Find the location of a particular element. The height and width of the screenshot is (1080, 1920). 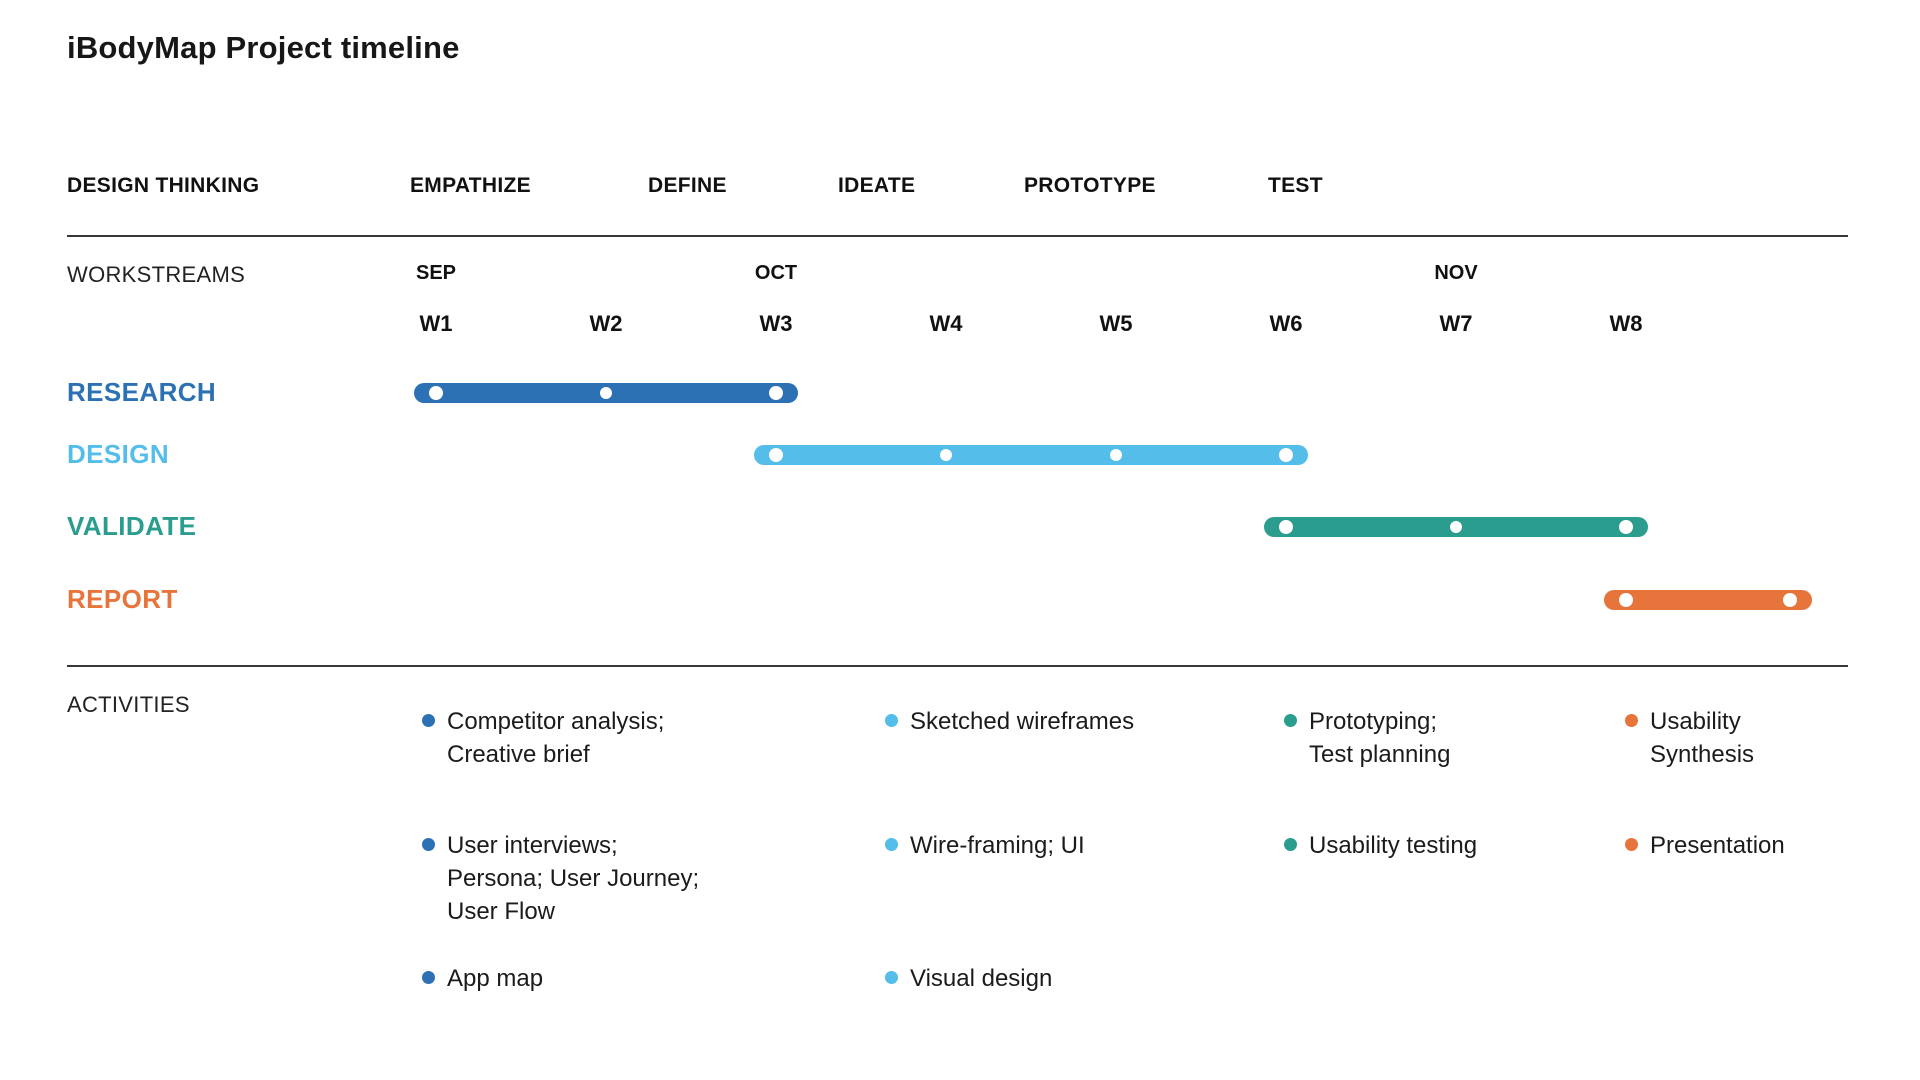

activity-text: Competitor analysis; Creative brief is located at coordinates (556, 738).